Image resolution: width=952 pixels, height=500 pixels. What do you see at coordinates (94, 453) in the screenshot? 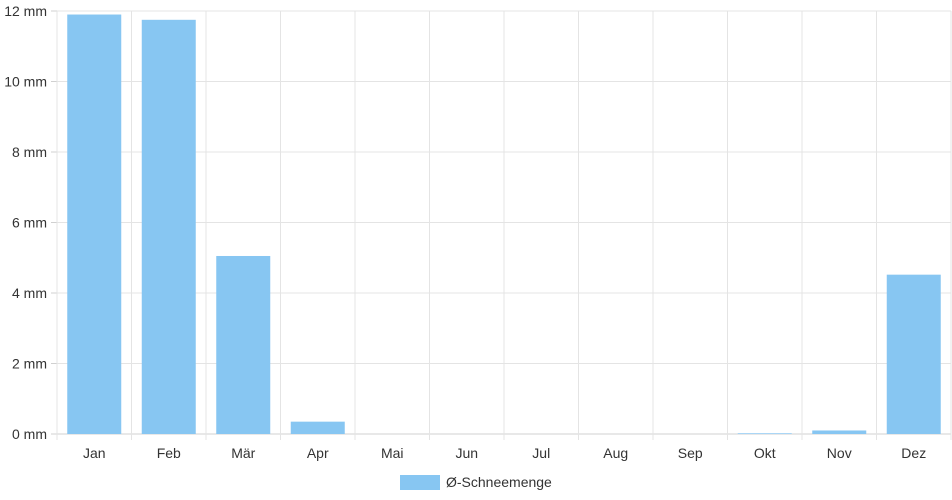
I see `x-tick-label: Jan` at bounding box center [94, 453].